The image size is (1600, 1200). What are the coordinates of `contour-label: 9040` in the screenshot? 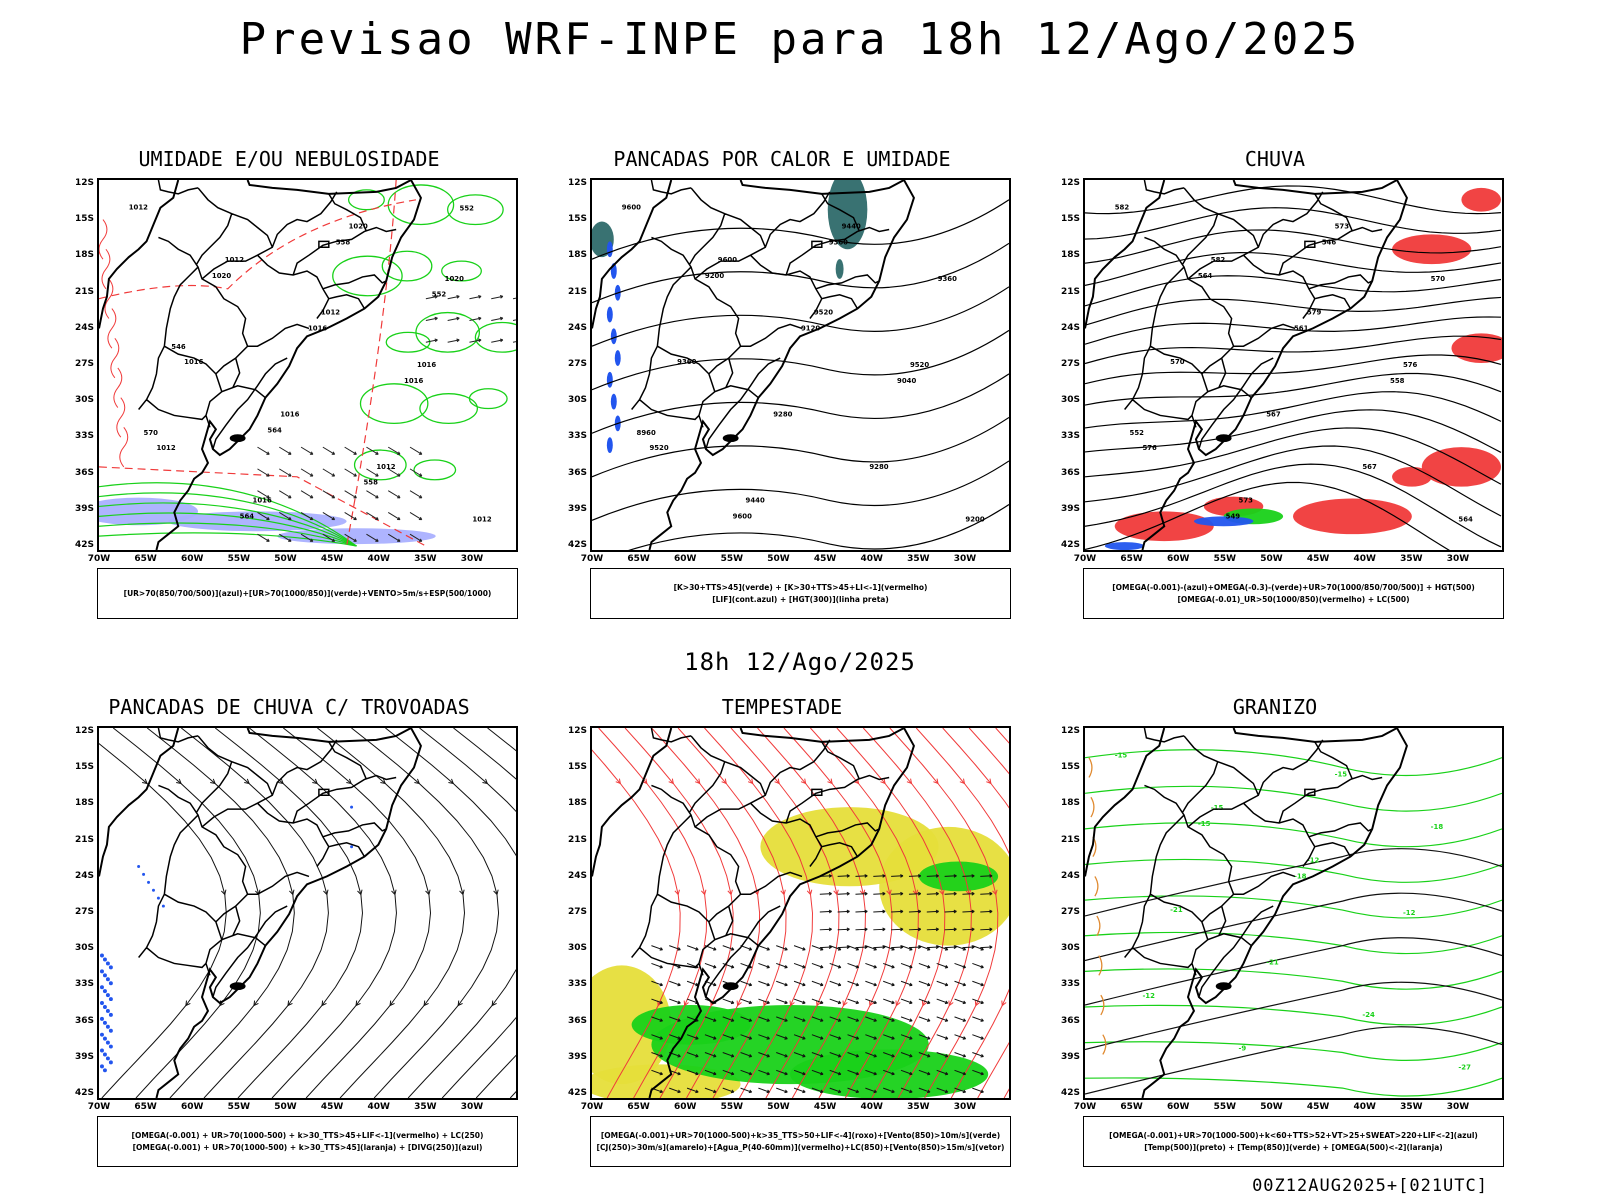 It's located at (906, 381).